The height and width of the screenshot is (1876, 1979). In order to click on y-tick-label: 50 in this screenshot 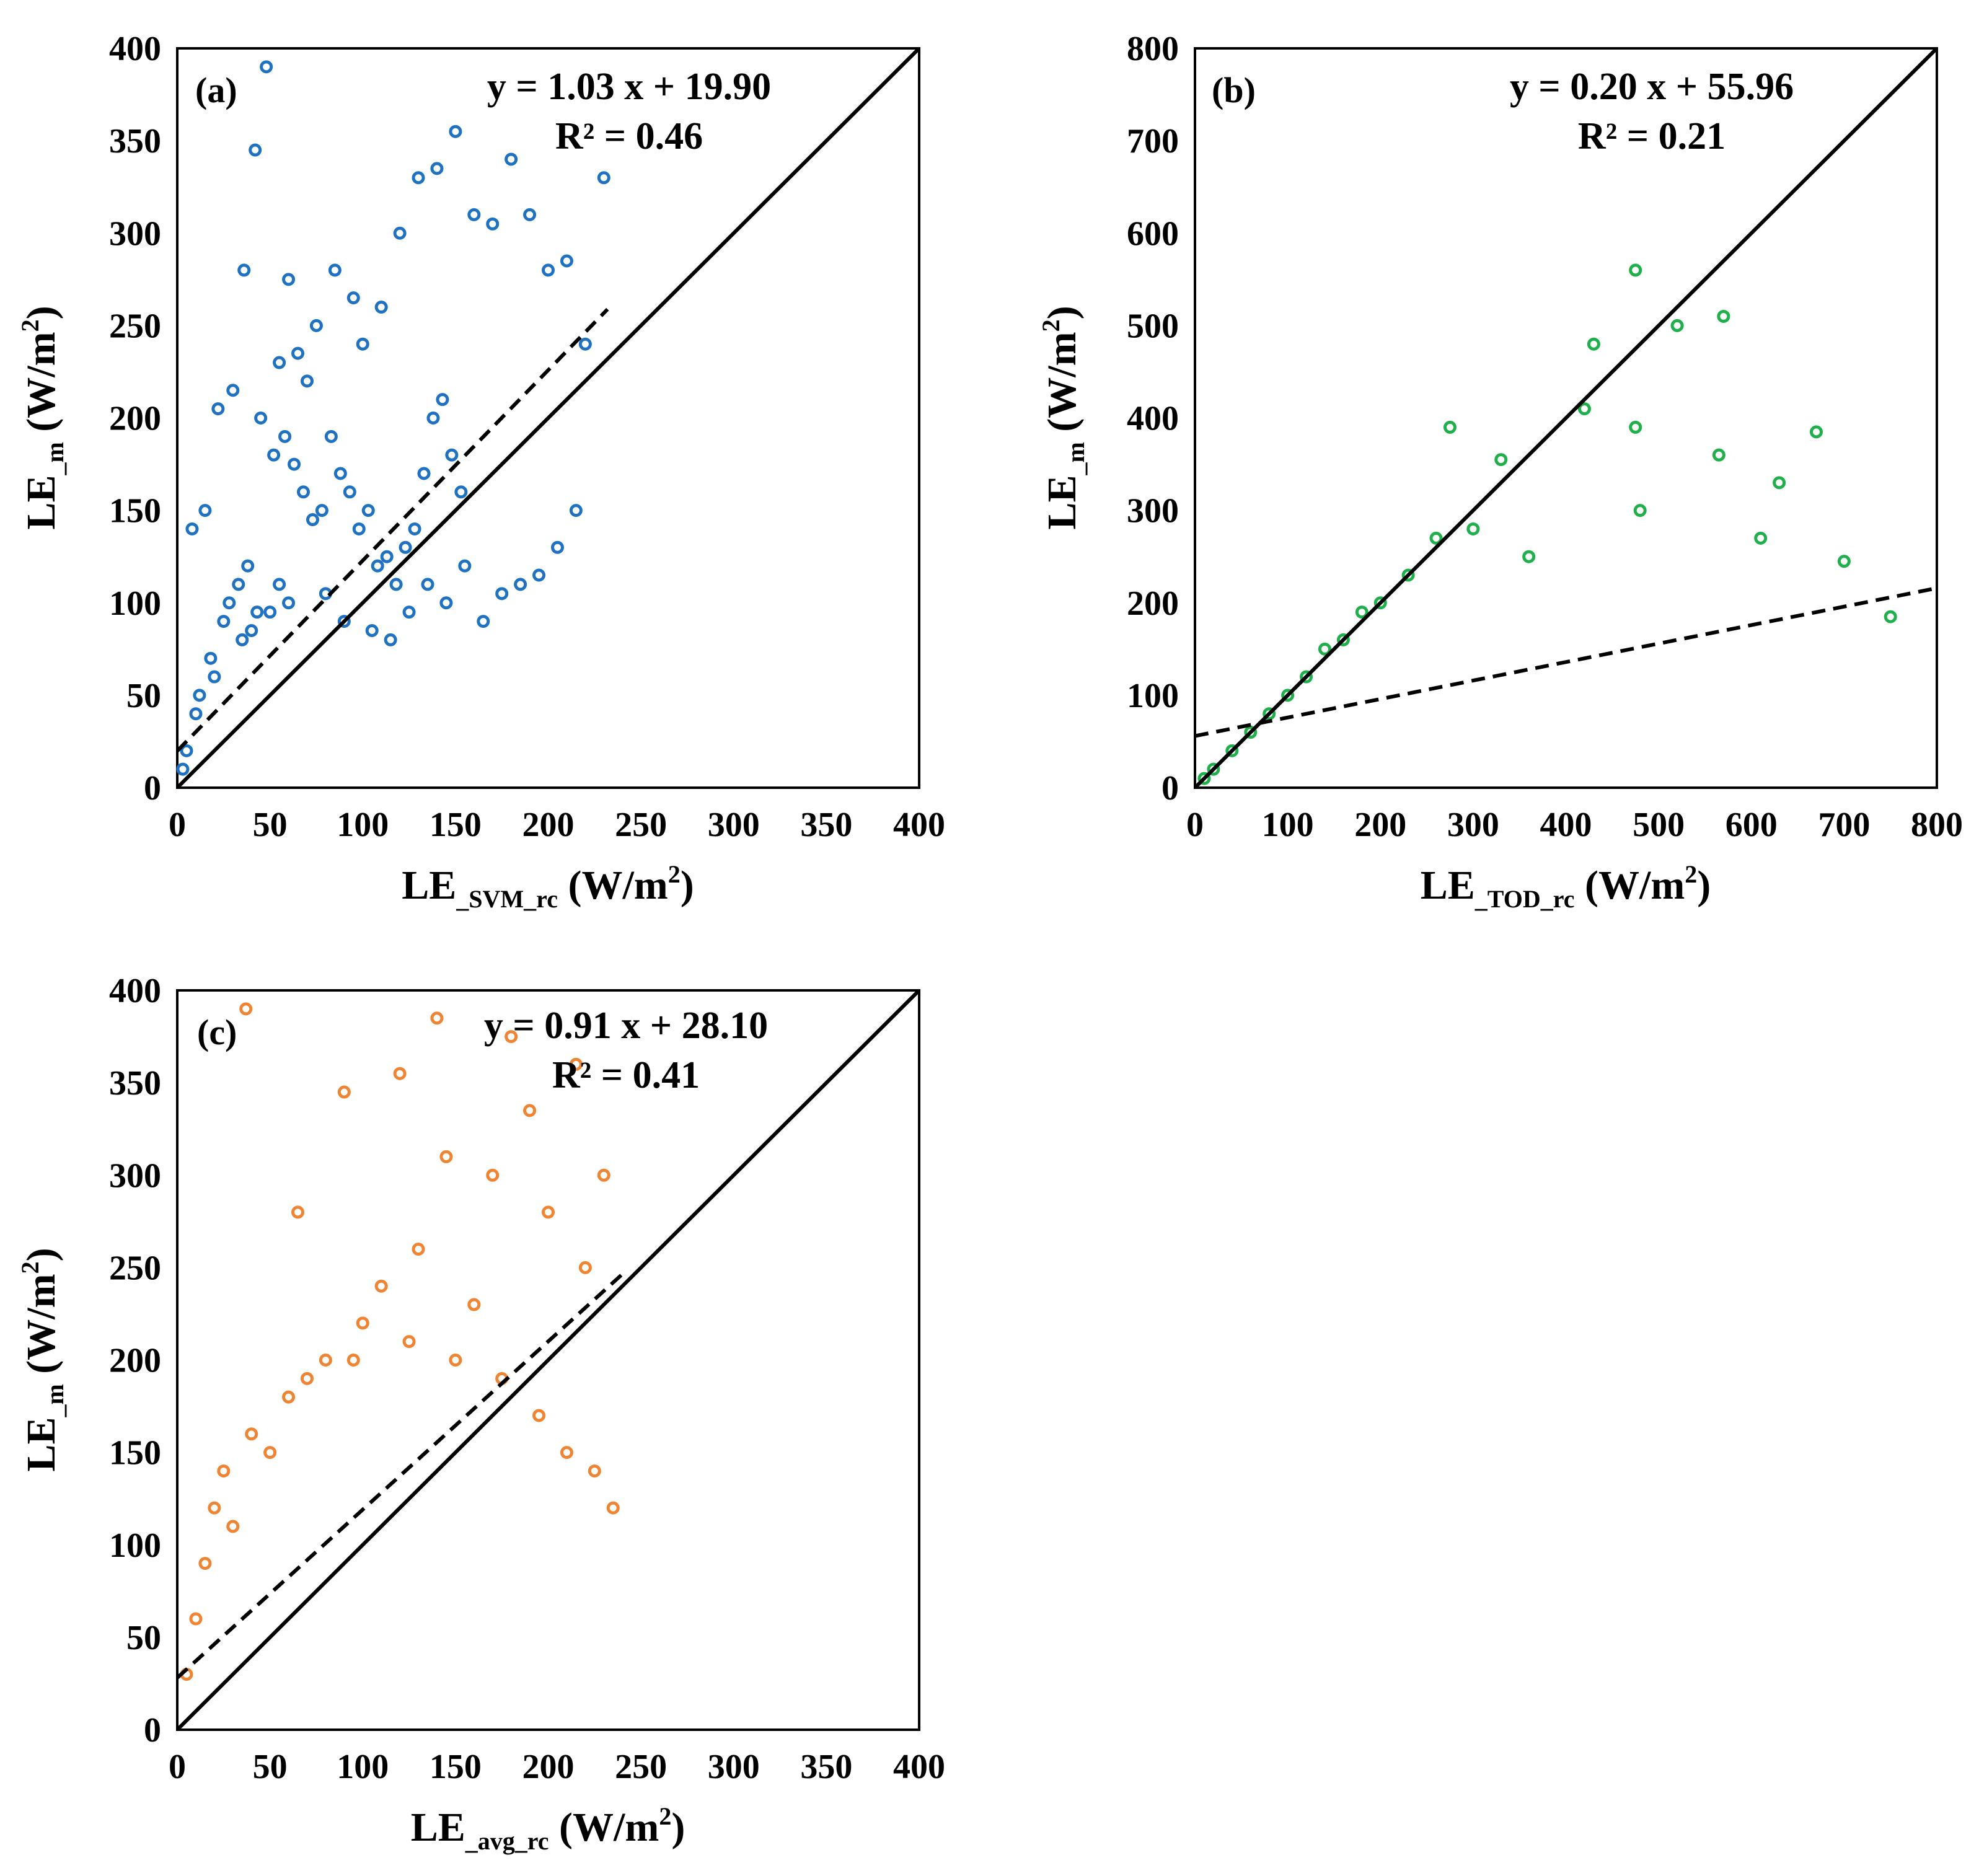, I will do `click(143, 1638)`.